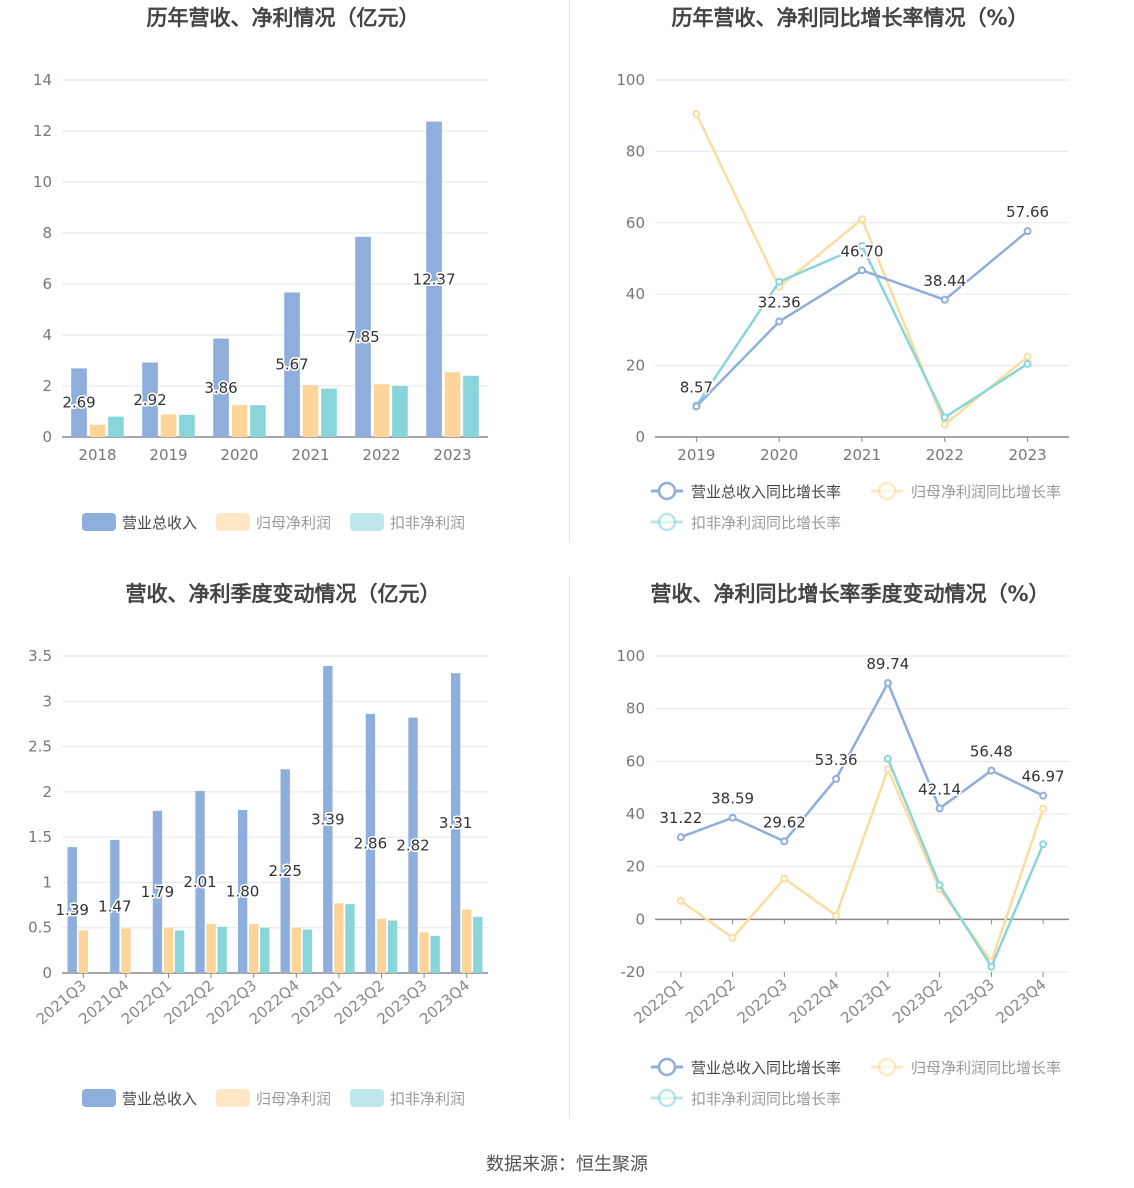  Describe the element at coordinates (47, 701) in the screenshot. I see `y-tick-label: 3` at that location.